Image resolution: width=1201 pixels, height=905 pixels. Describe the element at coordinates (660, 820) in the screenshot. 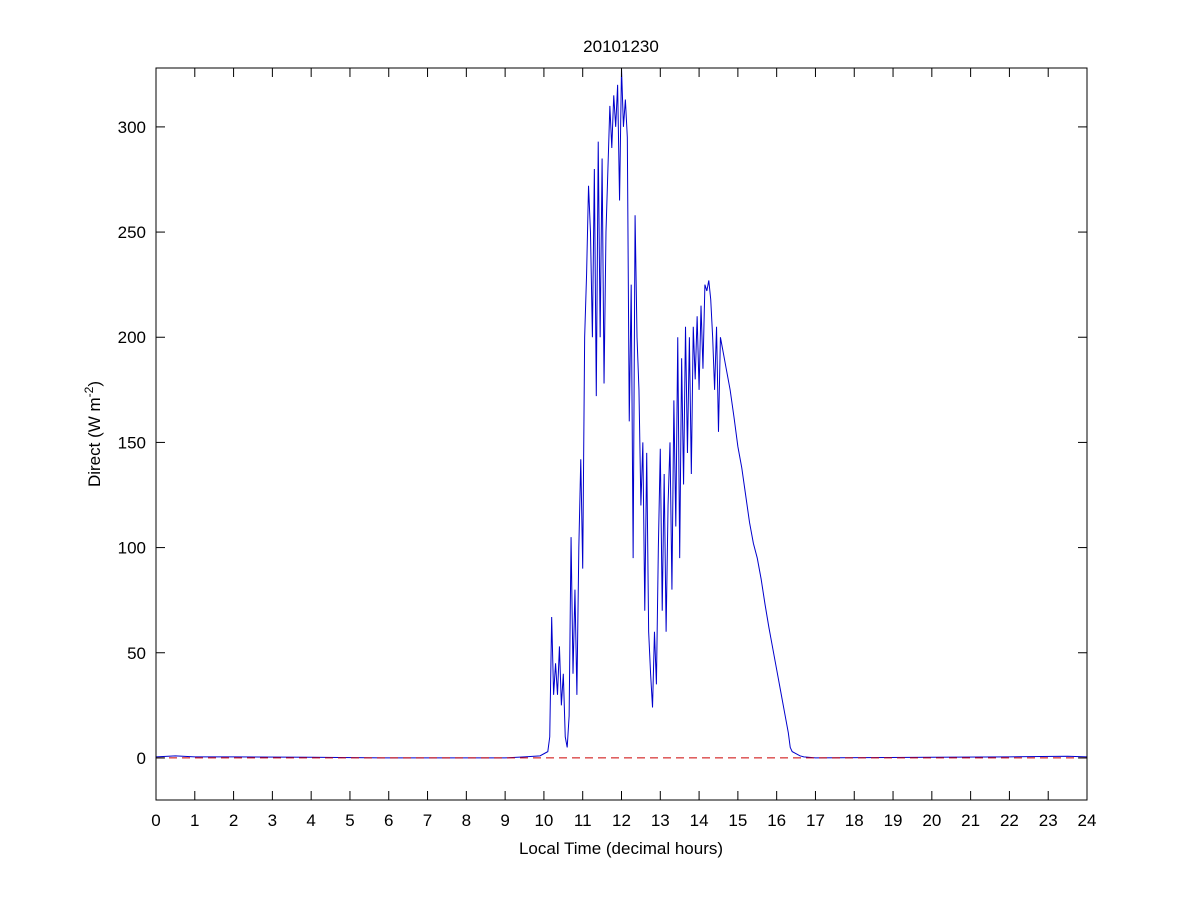

I see `x-tick-label: 13` at that location.